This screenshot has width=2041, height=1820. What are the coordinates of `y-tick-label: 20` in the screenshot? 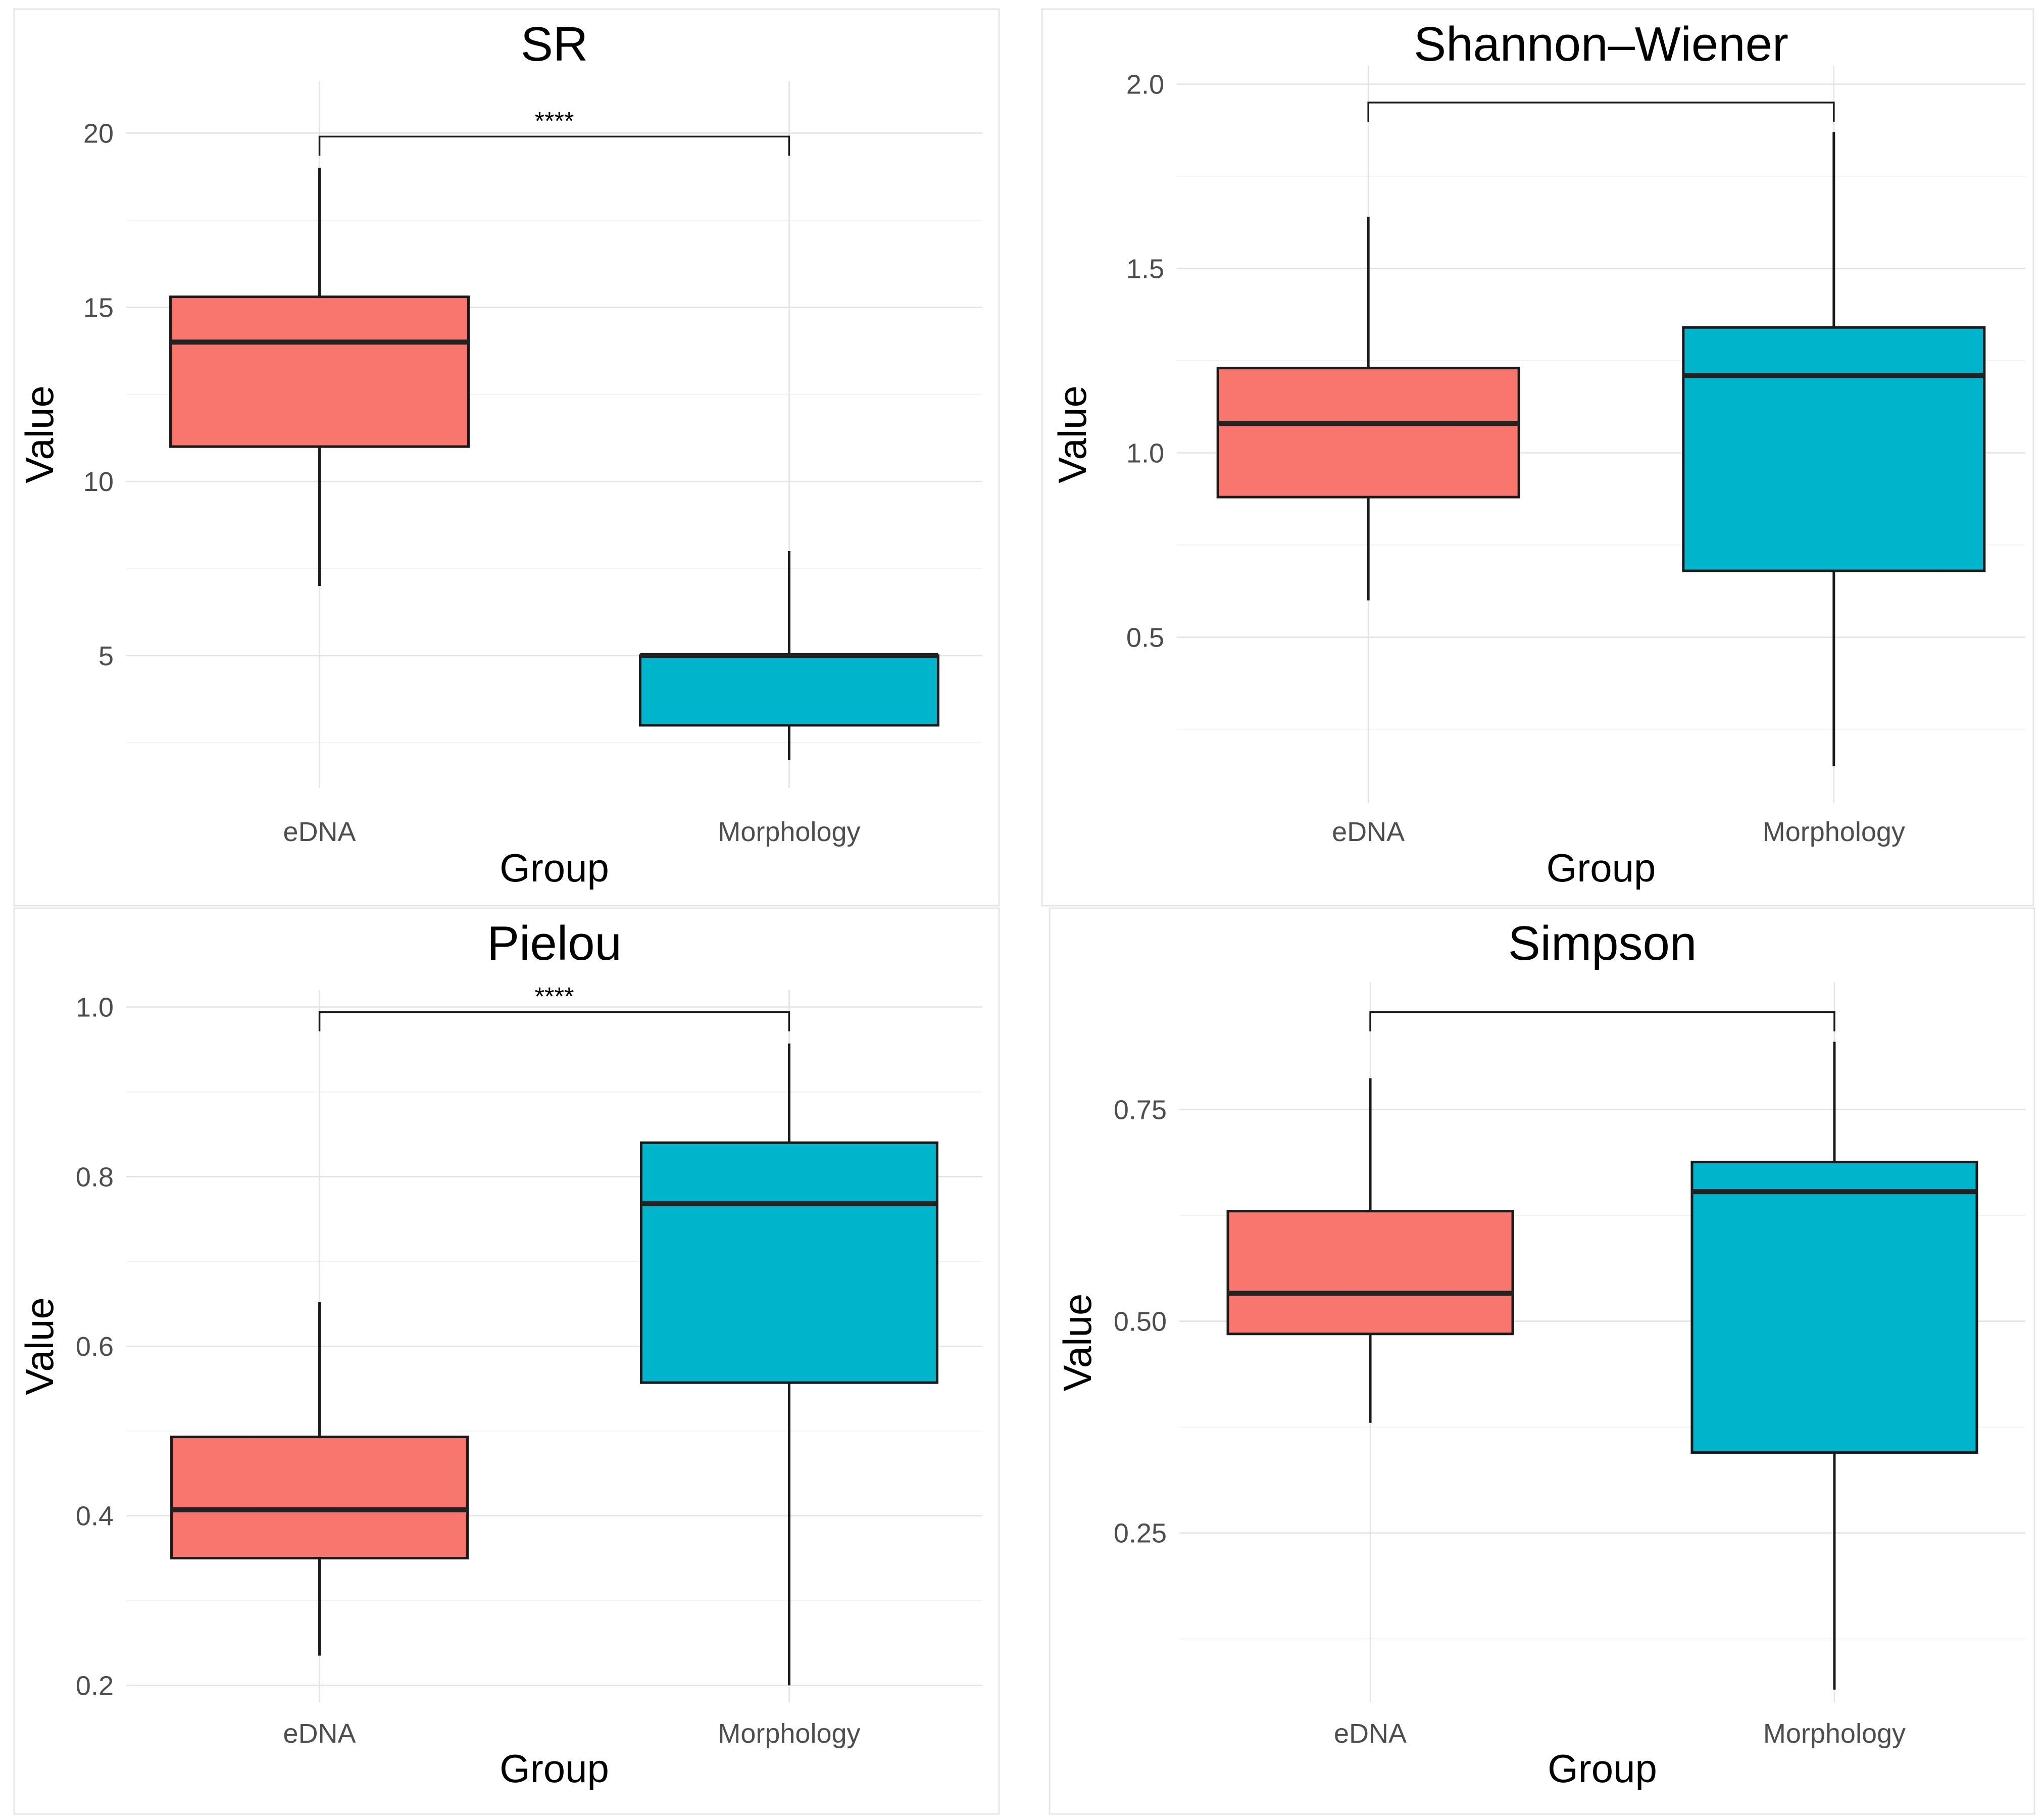 It's located at (98, 133).